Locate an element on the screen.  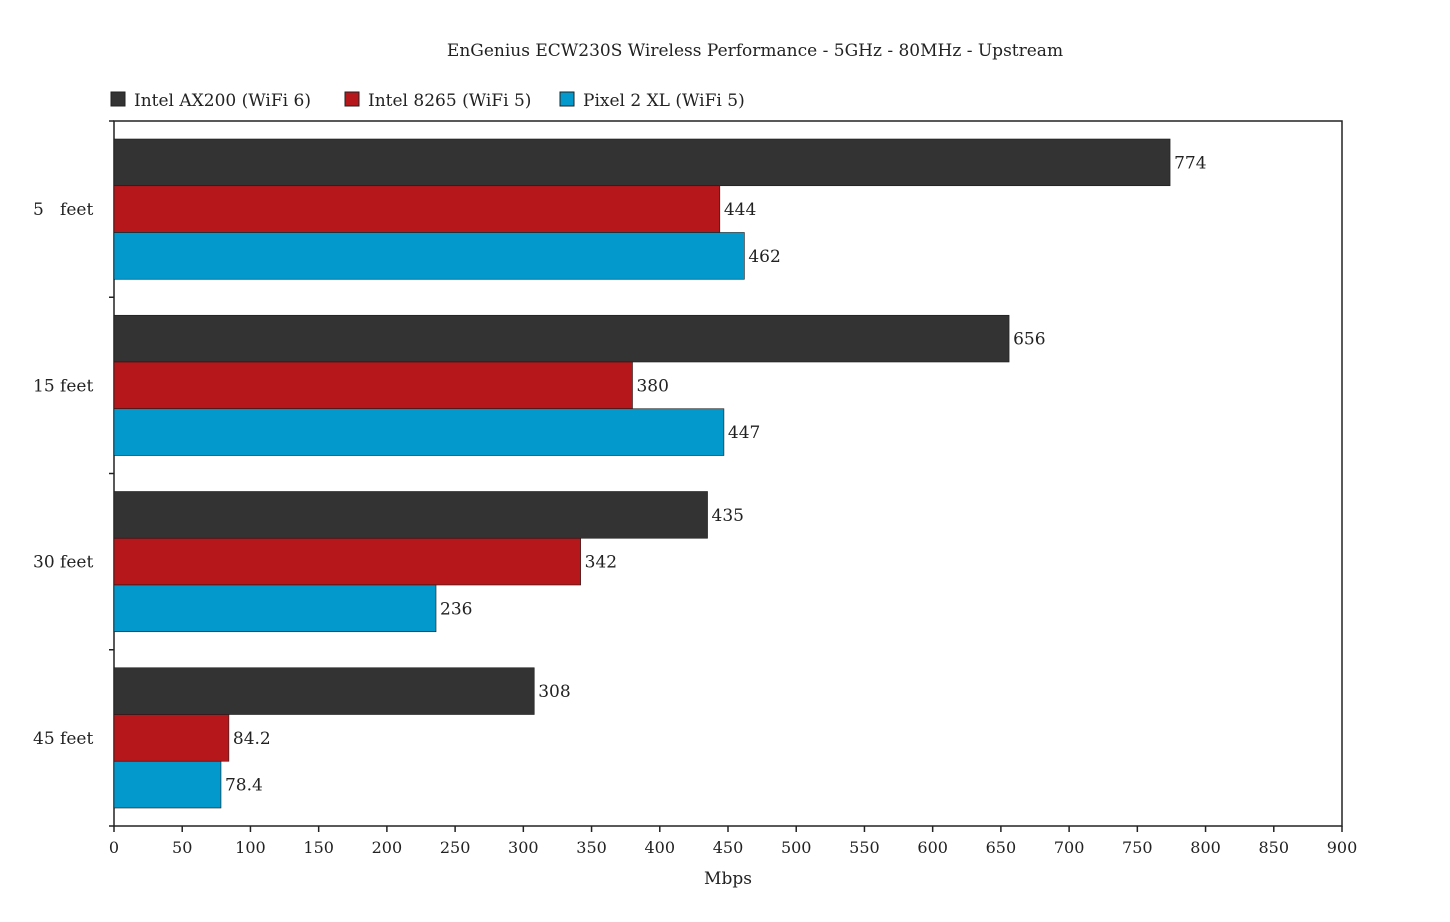
x-axis-title: Mbps is located at coordinates (728, 879).